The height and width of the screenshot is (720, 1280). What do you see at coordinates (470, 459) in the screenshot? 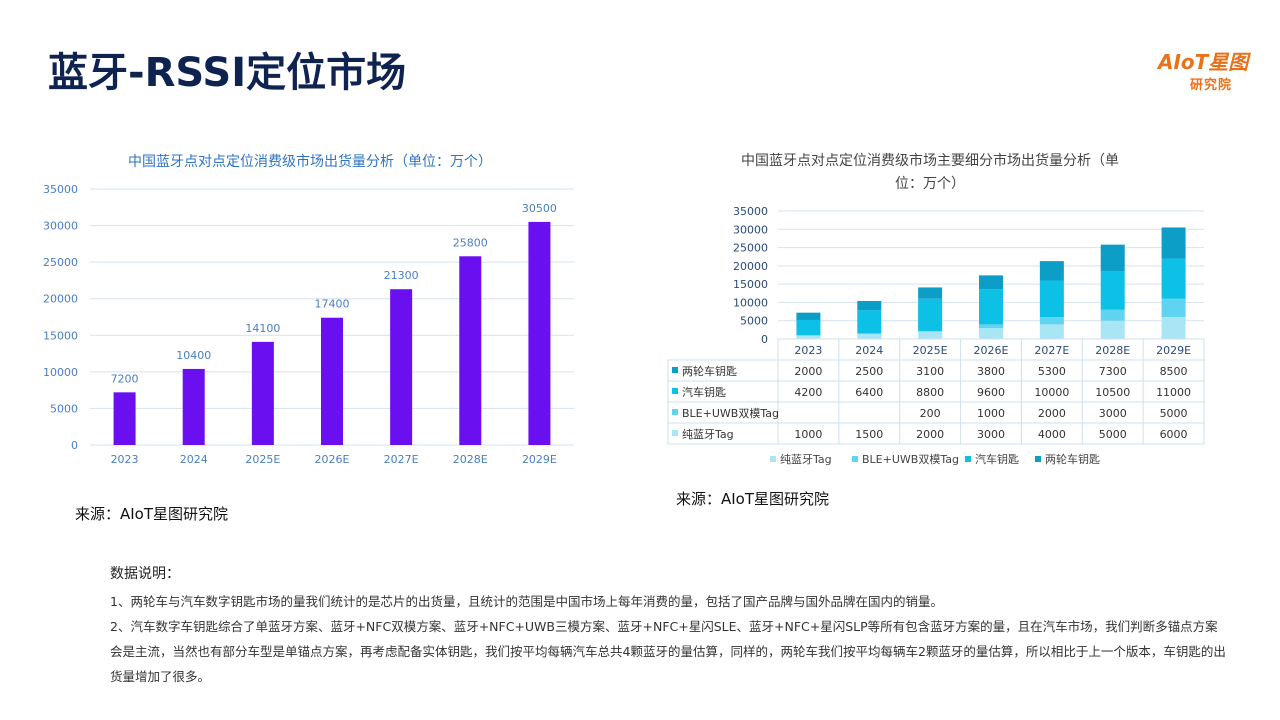
I see `chart1-x-tick: 2028E` at bounding box center [470, 459].